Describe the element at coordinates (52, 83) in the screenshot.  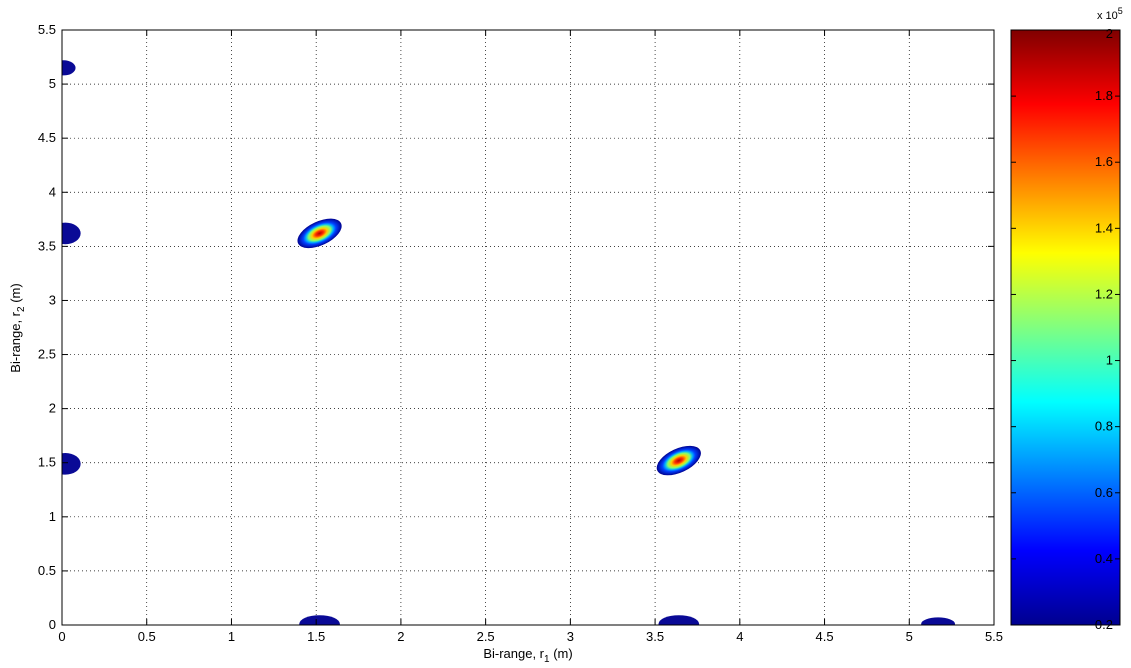
I see `y-tick-label: 5` at that location.